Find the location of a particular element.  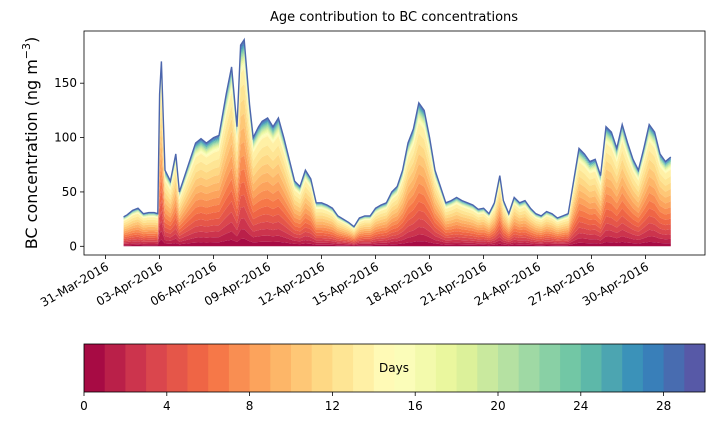

colorbar-ticks: 0 4 8 12 16 20 24 28 is located at coordinates (375, 402).